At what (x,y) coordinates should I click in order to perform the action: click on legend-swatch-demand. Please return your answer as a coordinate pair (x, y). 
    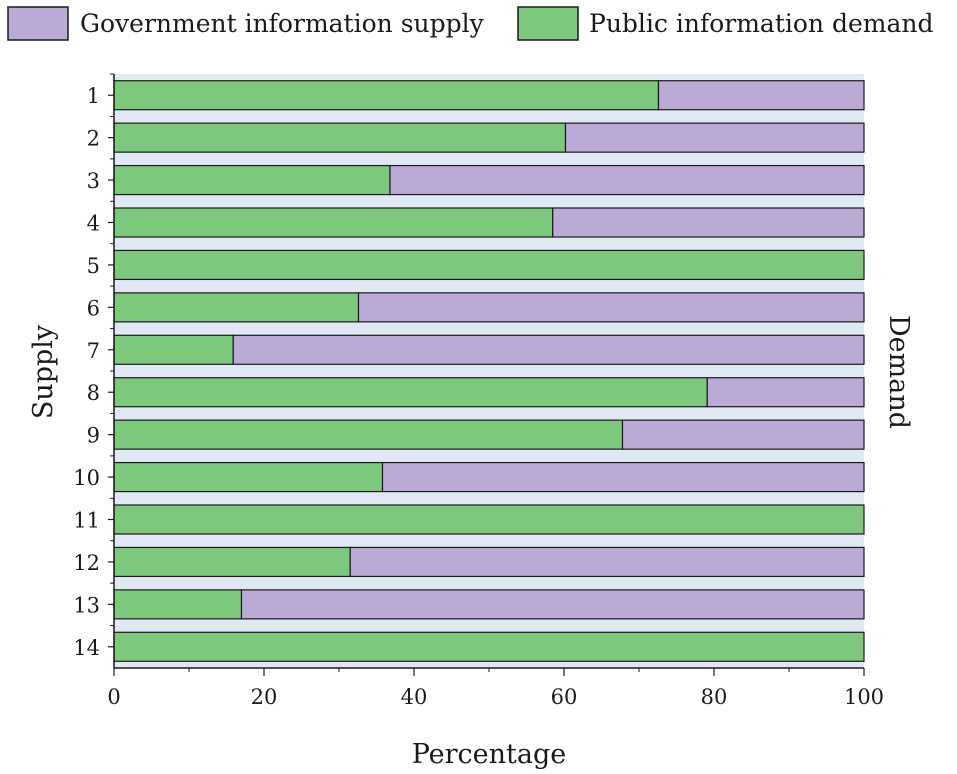
    Looking at the image, I should click on (548, 23).